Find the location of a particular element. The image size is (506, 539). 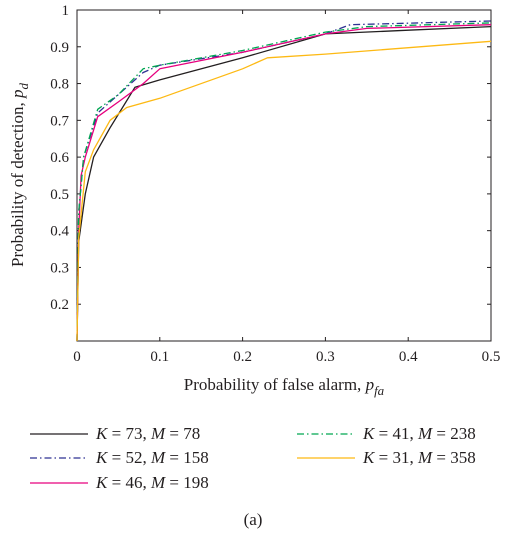

y-tick-label: 1 is located at coordinates (66, 11).